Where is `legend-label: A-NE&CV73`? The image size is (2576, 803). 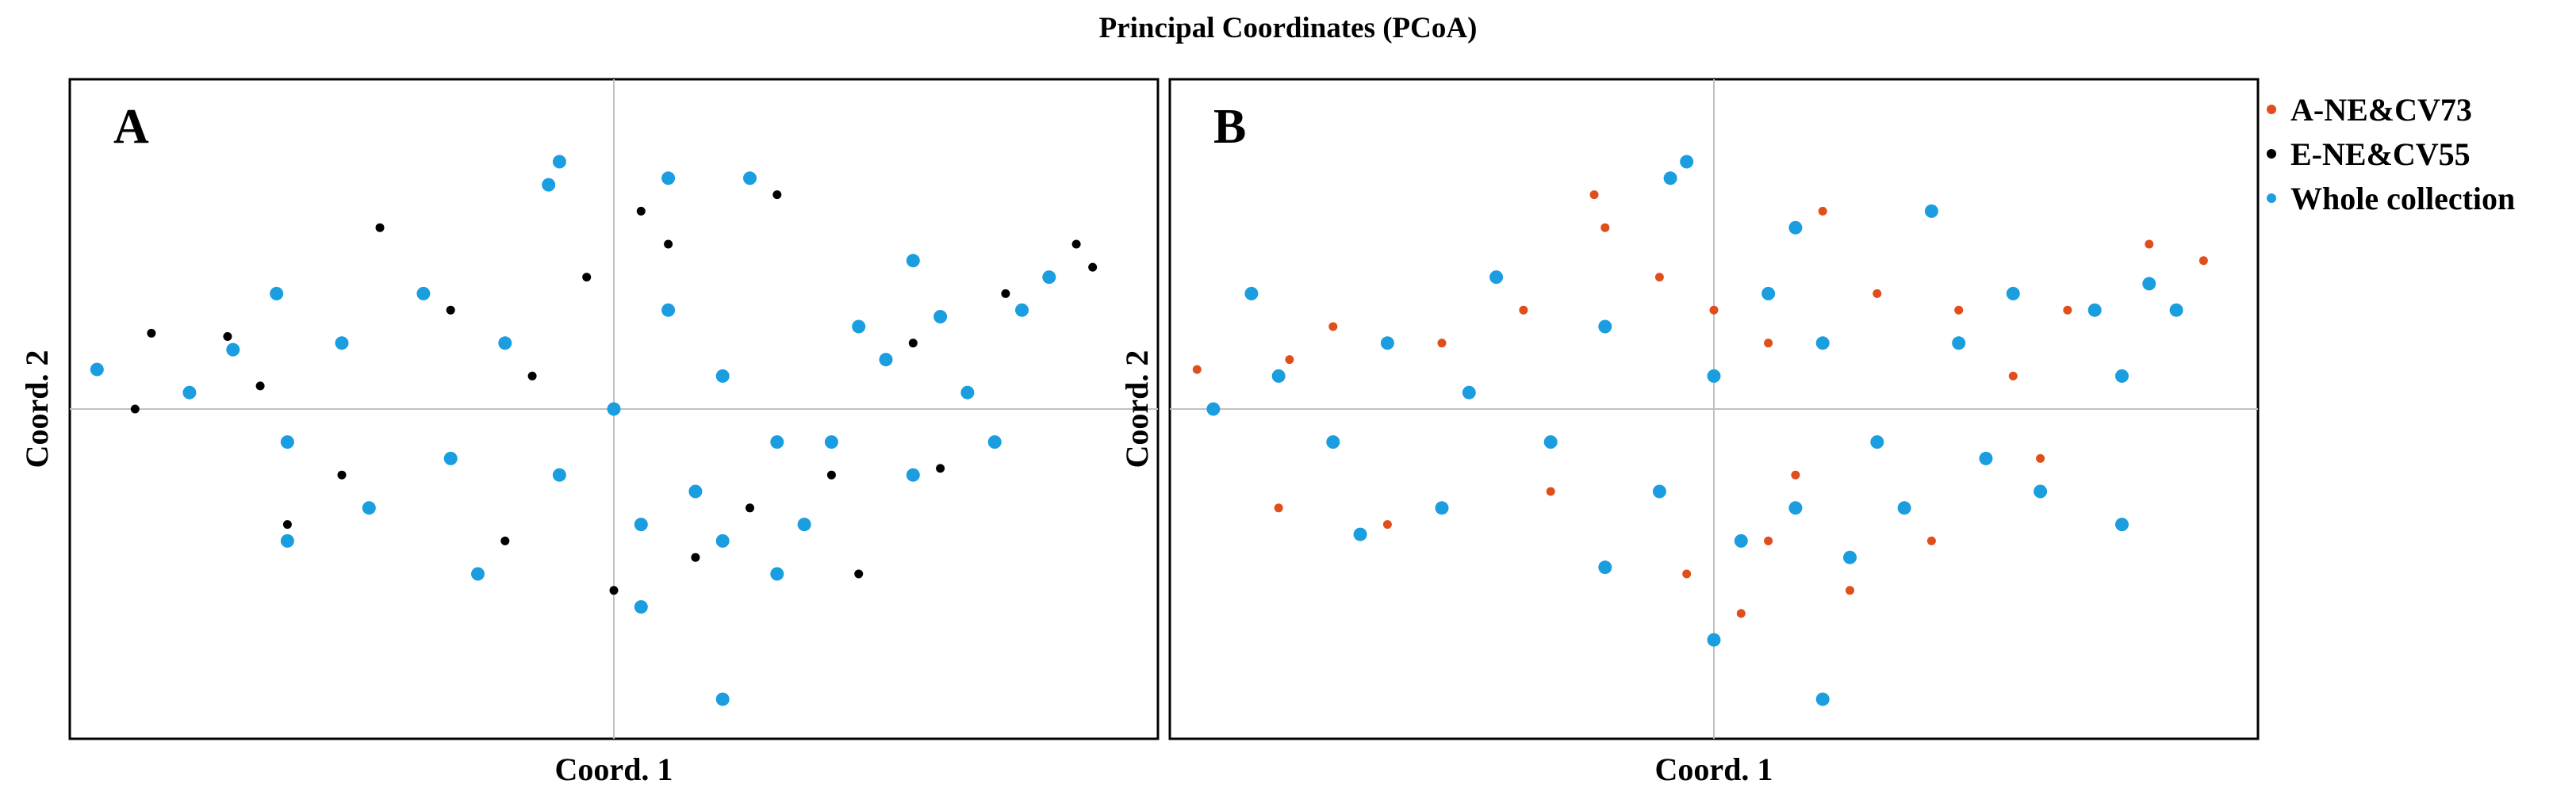 legend-label: A-NE&CV73 is located at coordinates (2381, 109).